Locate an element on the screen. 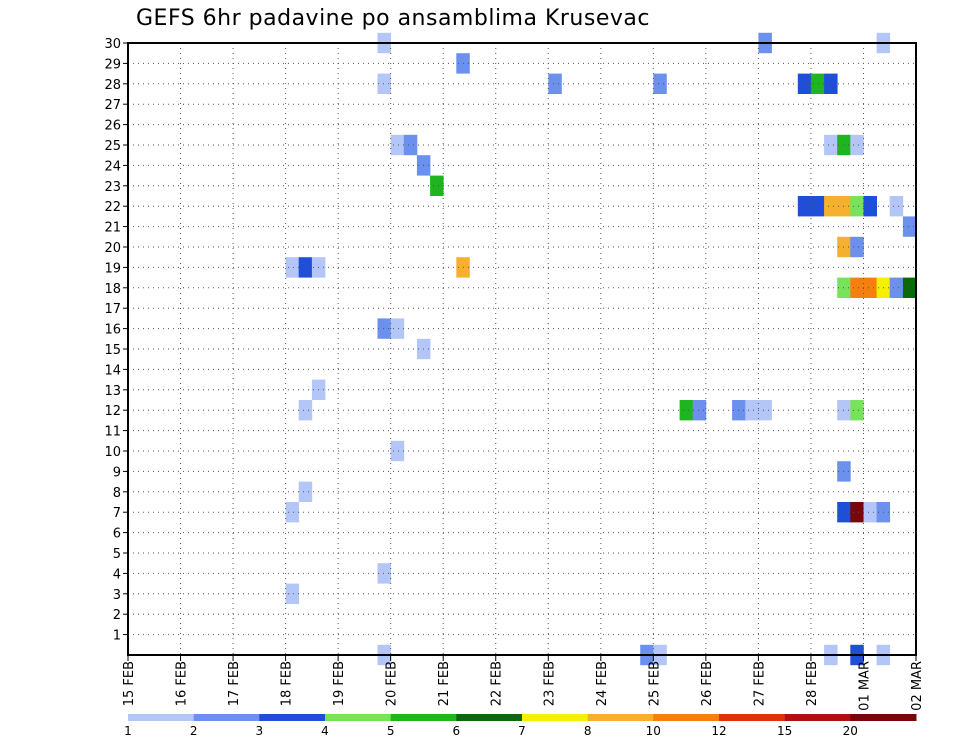 This screenshot has height=742, width=960. x-tick-label: 27 FEB is located at coordinates (759, 683).